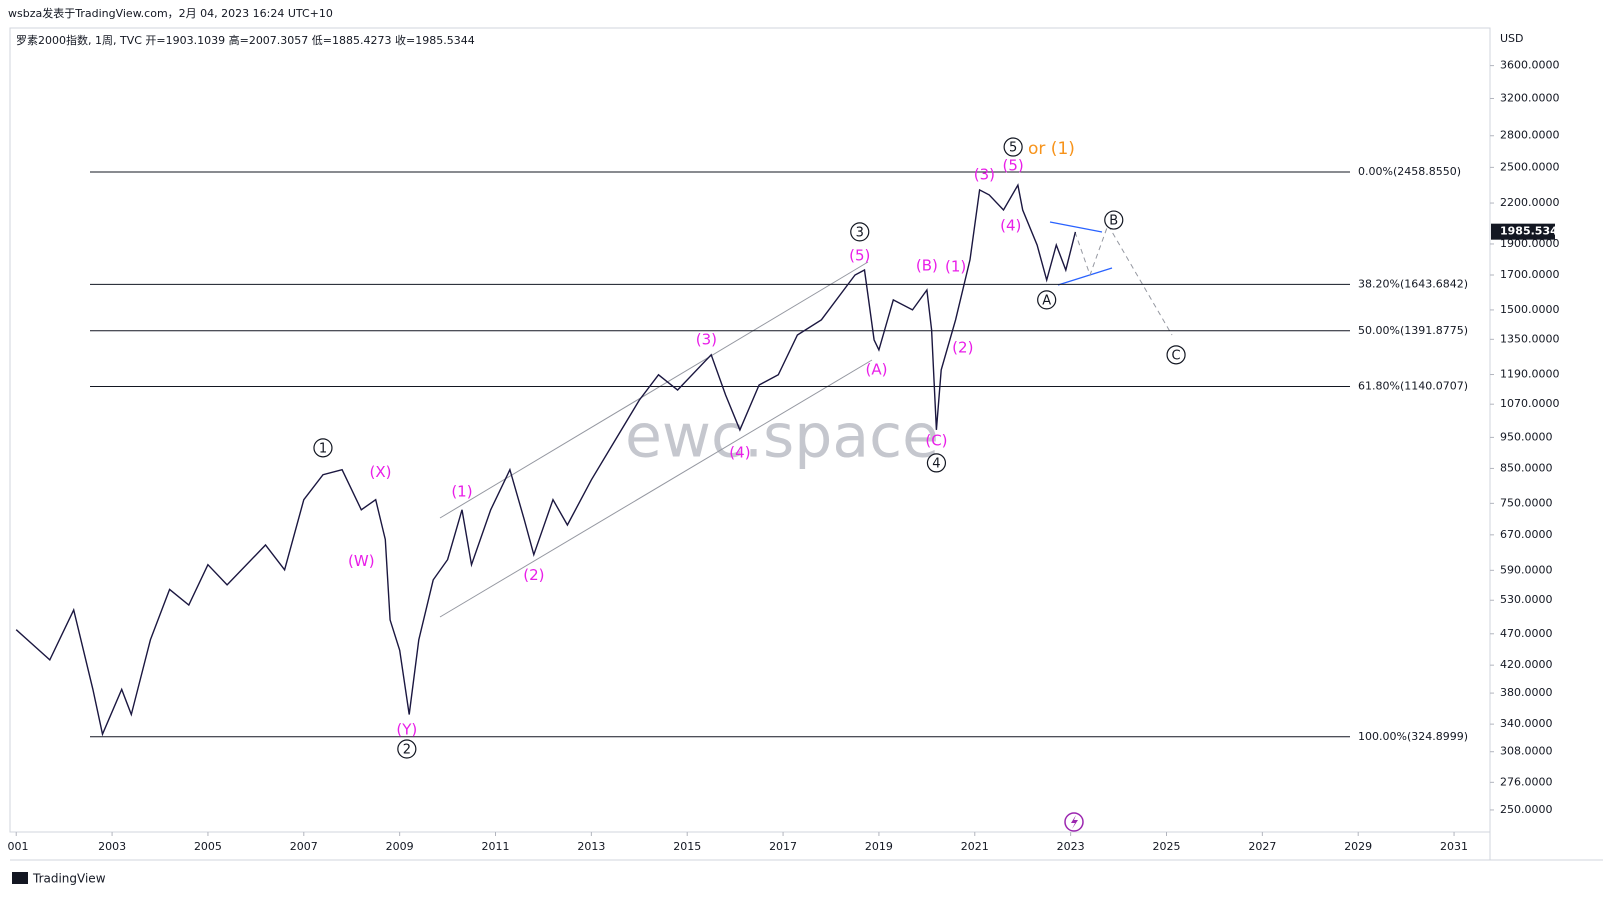  What do you see at coordinates (406, 730) in the screenshot?
I see `wave-label: (Y)` at bounding box center [406, 730].